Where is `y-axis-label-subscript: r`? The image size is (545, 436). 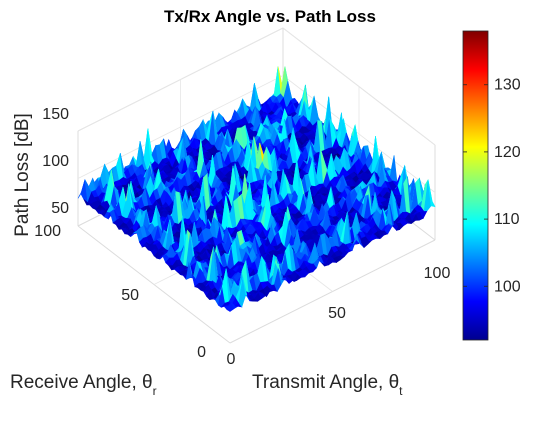 y-axis-label-subscript: r is located at coordinates (155, 391).